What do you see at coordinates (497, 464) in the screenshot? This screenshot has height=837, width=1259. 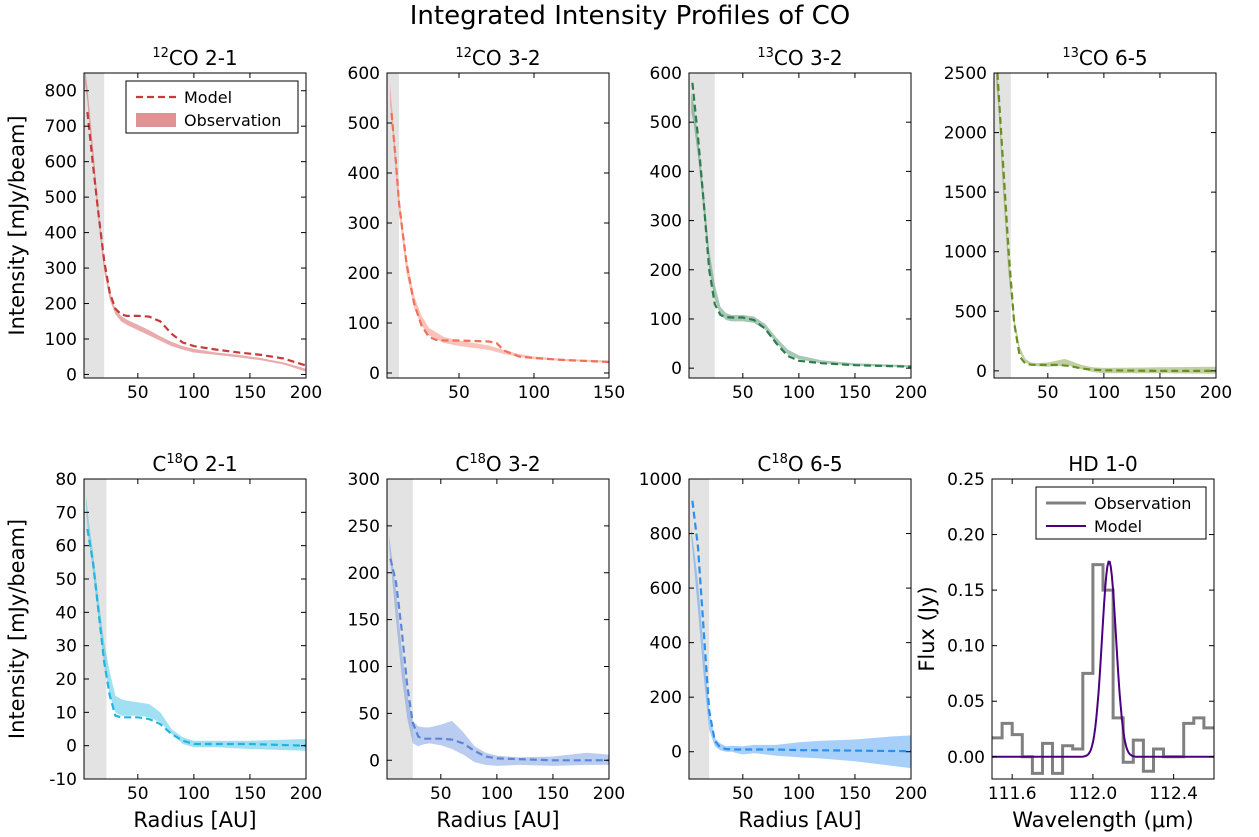 I see `panel-title: C18O 3-2` at bounding box center [497, 464].